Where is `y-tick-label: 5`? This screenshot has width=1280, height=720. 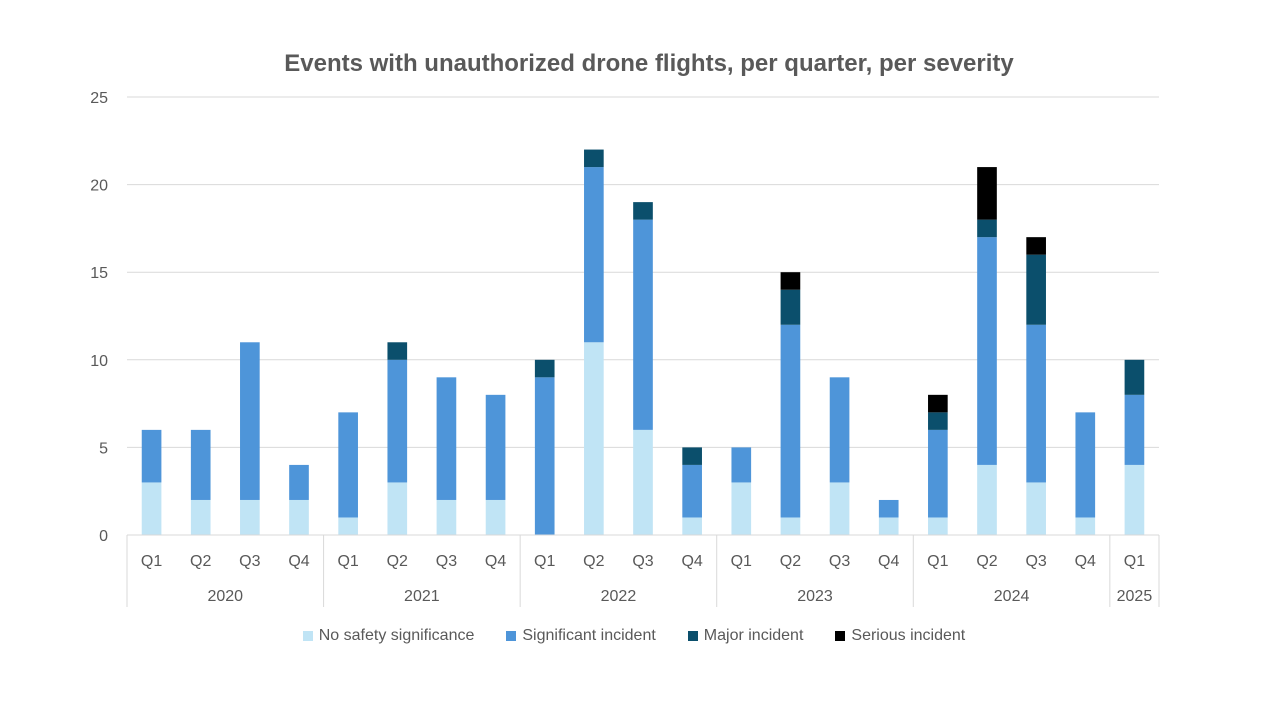 y-tick-label: 5 is located at coordinates (103, 448).